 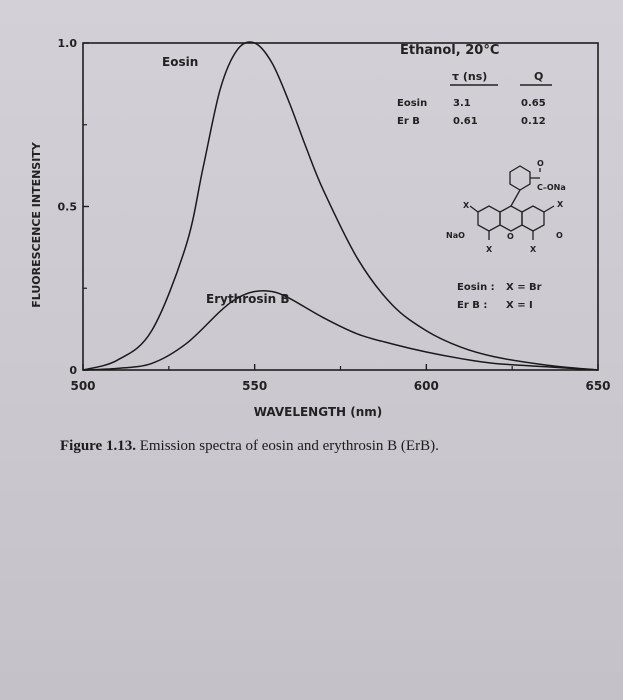 I want to click on x-label-bottom-left: X, so click(x=489, y=249).